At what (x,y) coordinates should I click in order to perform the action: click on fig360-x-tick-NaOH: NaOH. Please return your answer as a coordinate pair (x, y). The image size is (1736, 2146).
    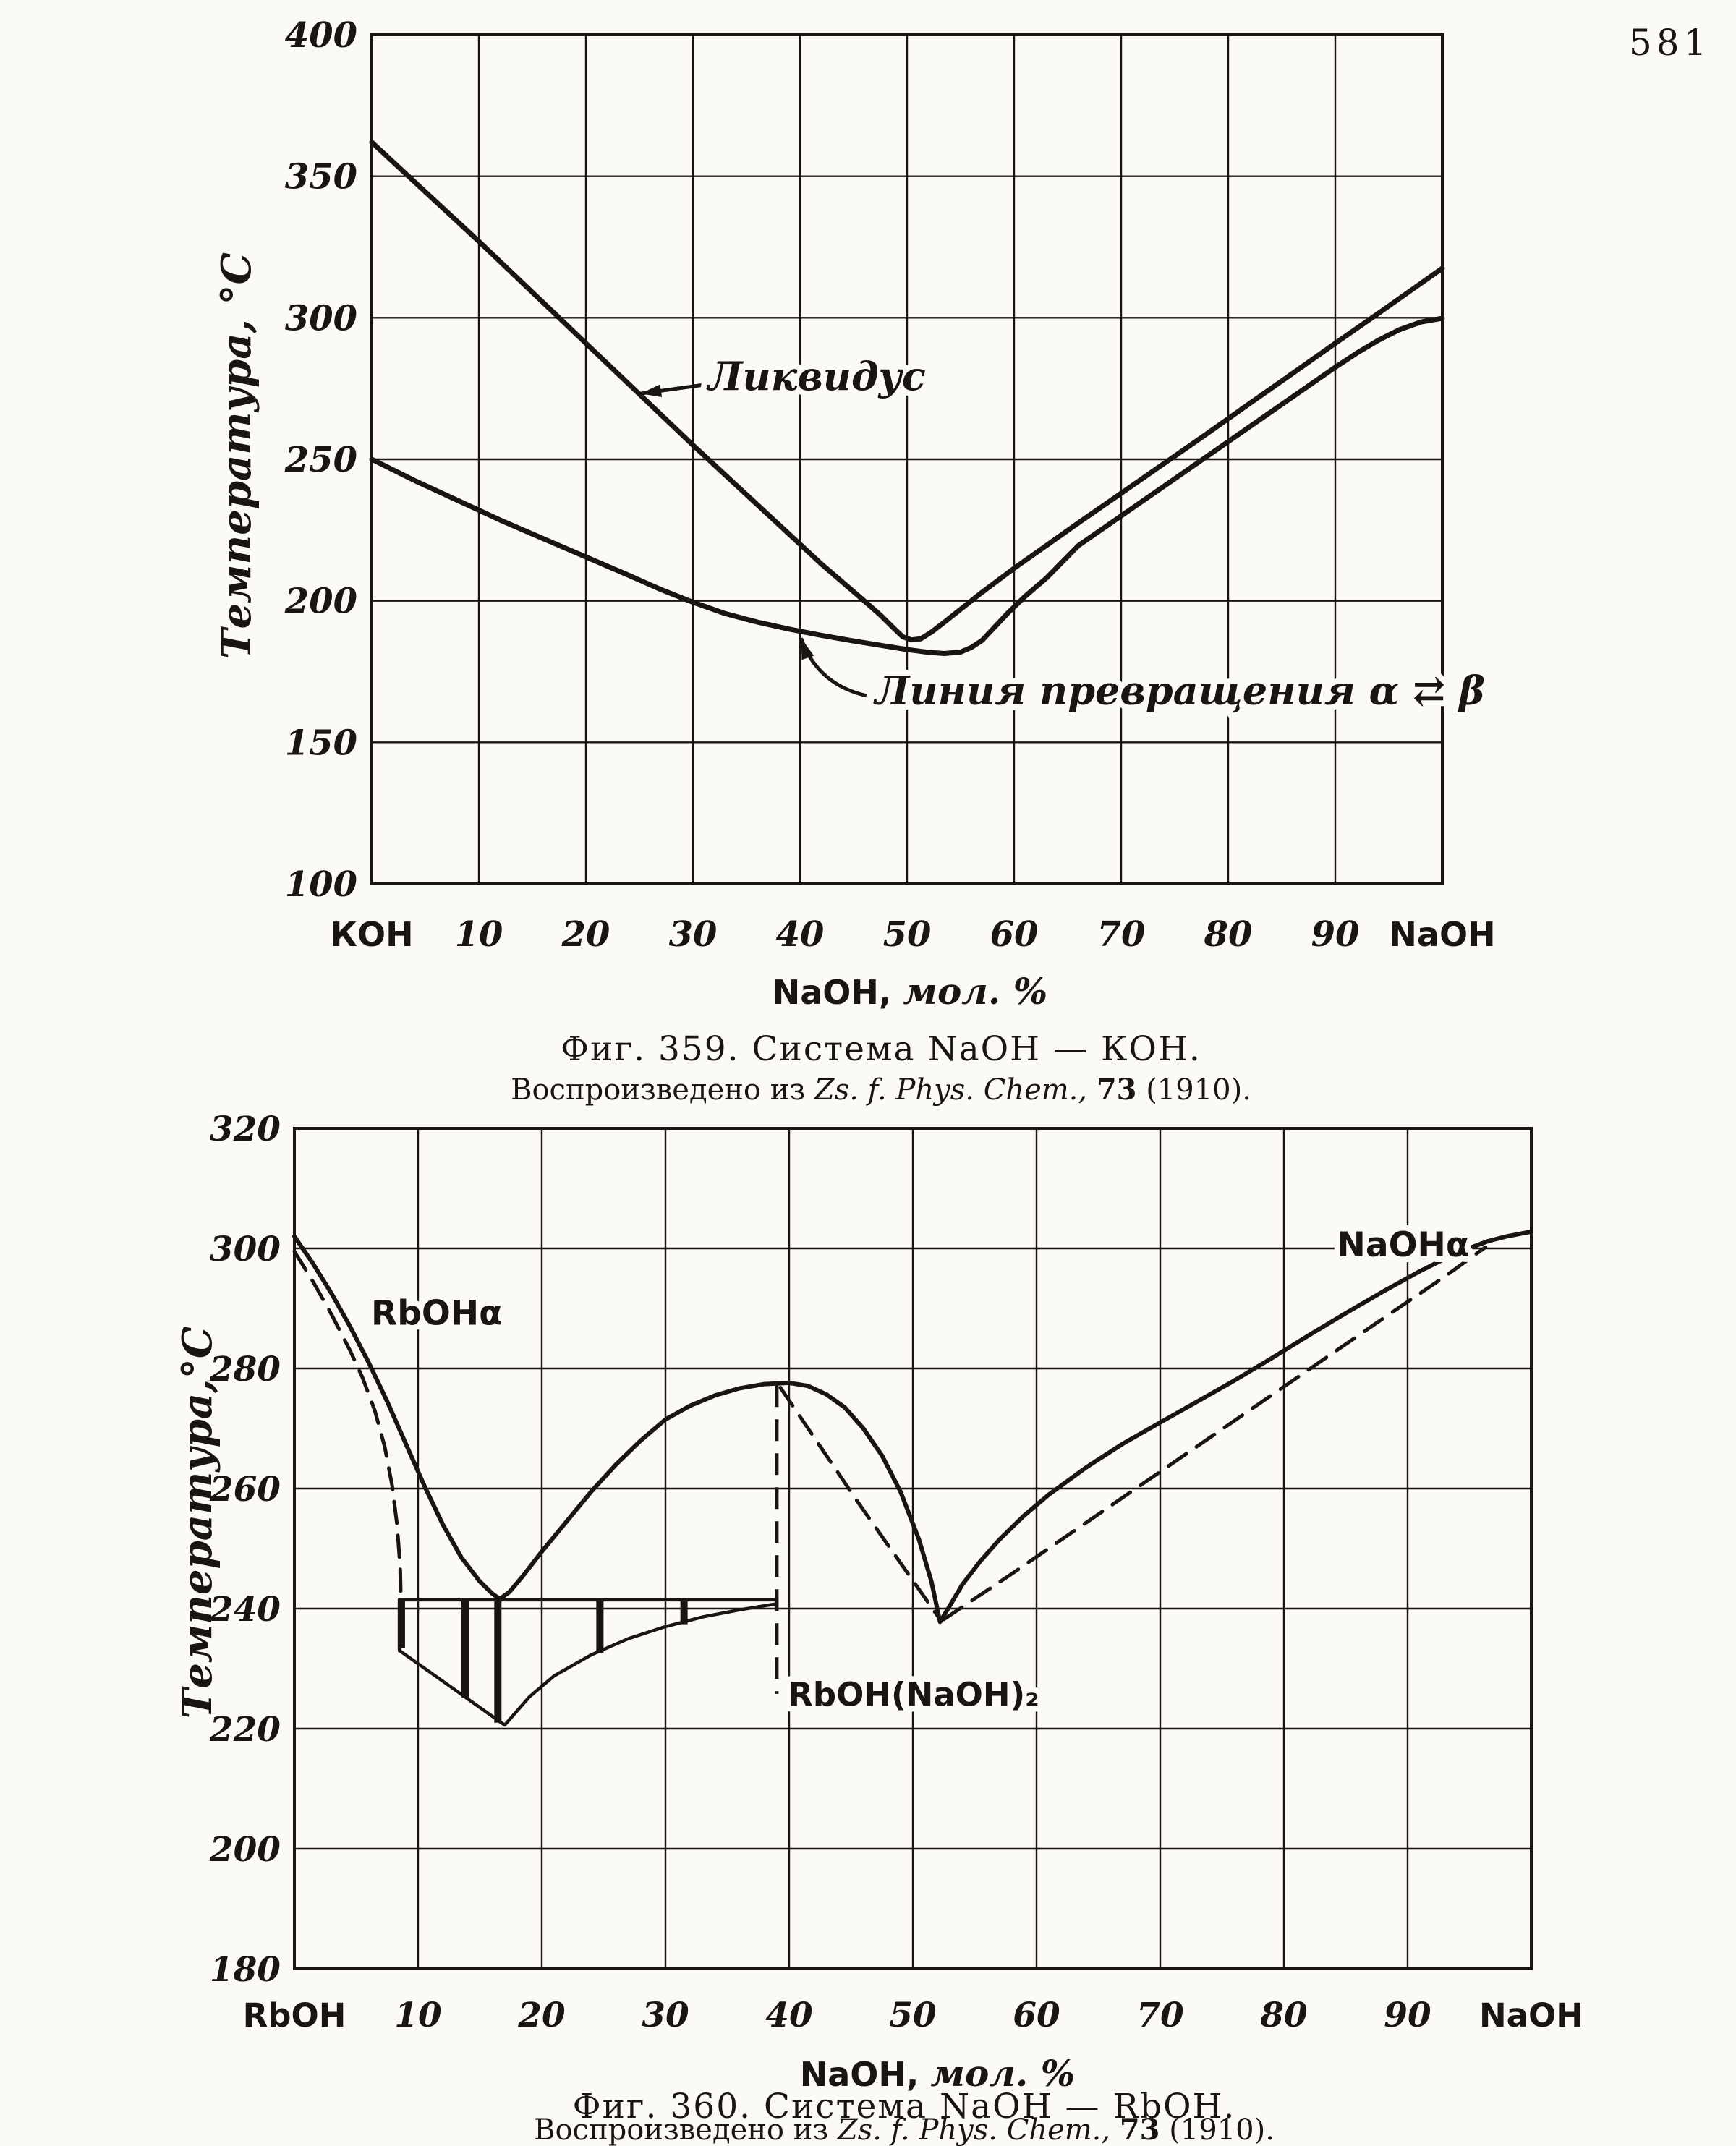
    Looking at the image, I should click on (1531, 2015).